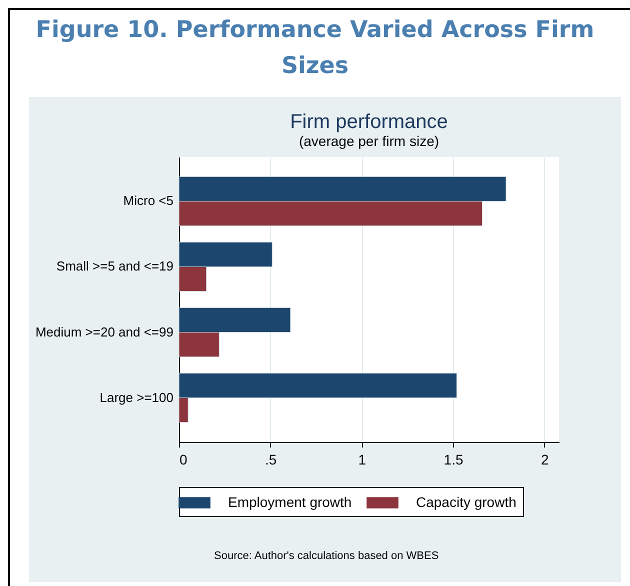 Image resolution: width=630 pixels, height=586 pixels. I want to click on x-tick-label: 0, so click(184, 460).